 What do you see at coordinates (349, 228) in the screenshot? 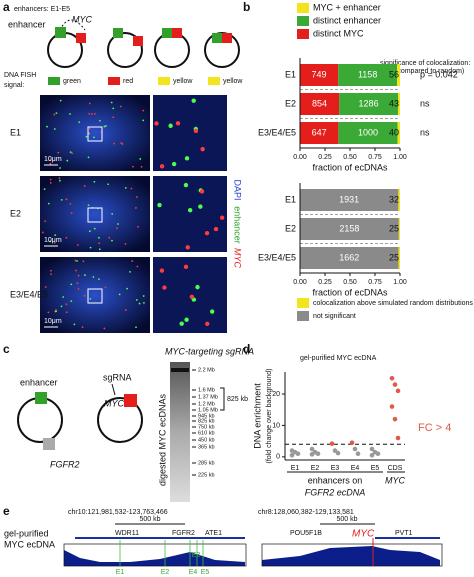
I see `value-label: 2158` at bounding box center [349, 228].